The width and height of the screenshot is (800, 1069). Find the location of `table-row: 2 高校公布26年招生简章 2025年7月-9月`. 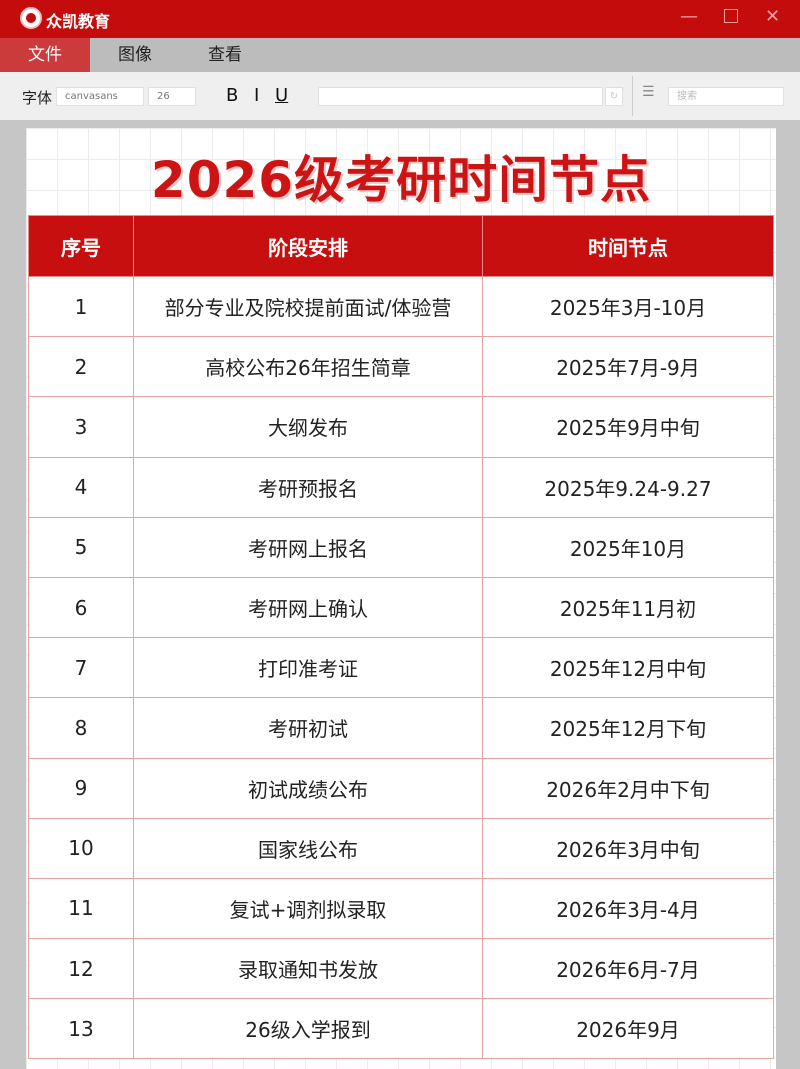

table-row: 2 高校公布26年招生简章 2025年7月-9月 is located at coordinates (401, 367).